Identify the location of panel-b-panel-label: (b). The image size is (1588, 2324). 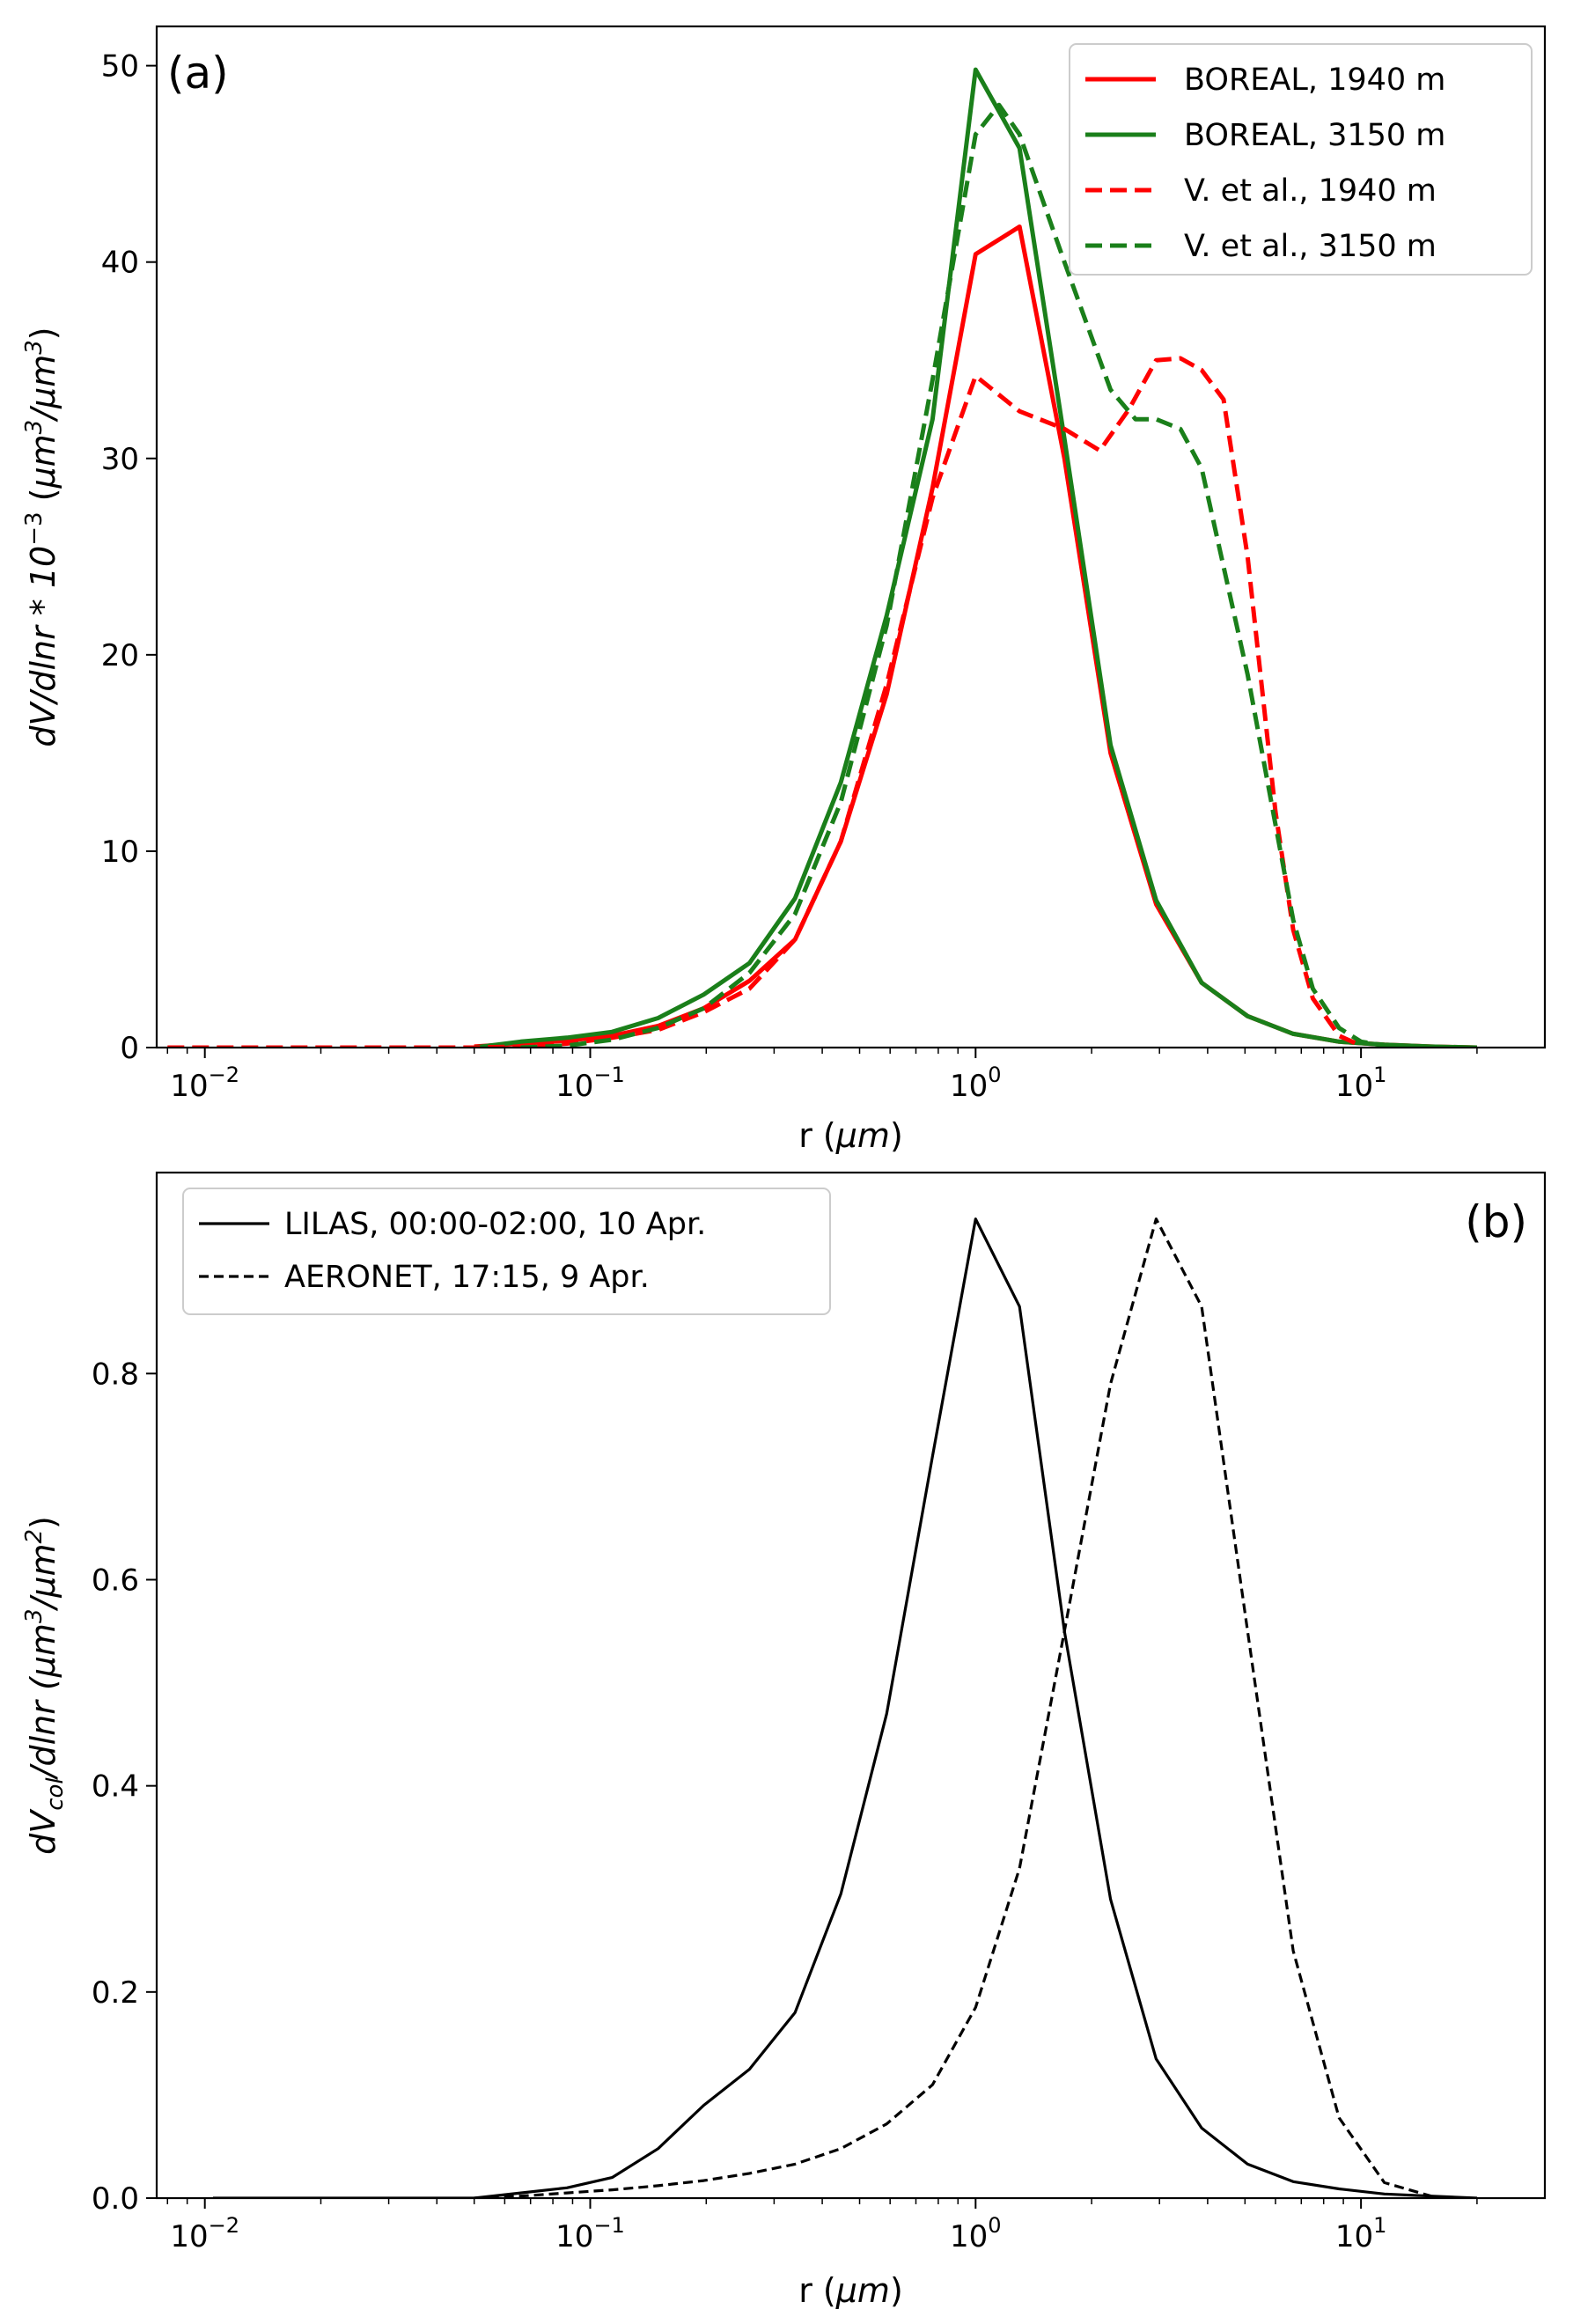
(1496, 1221).